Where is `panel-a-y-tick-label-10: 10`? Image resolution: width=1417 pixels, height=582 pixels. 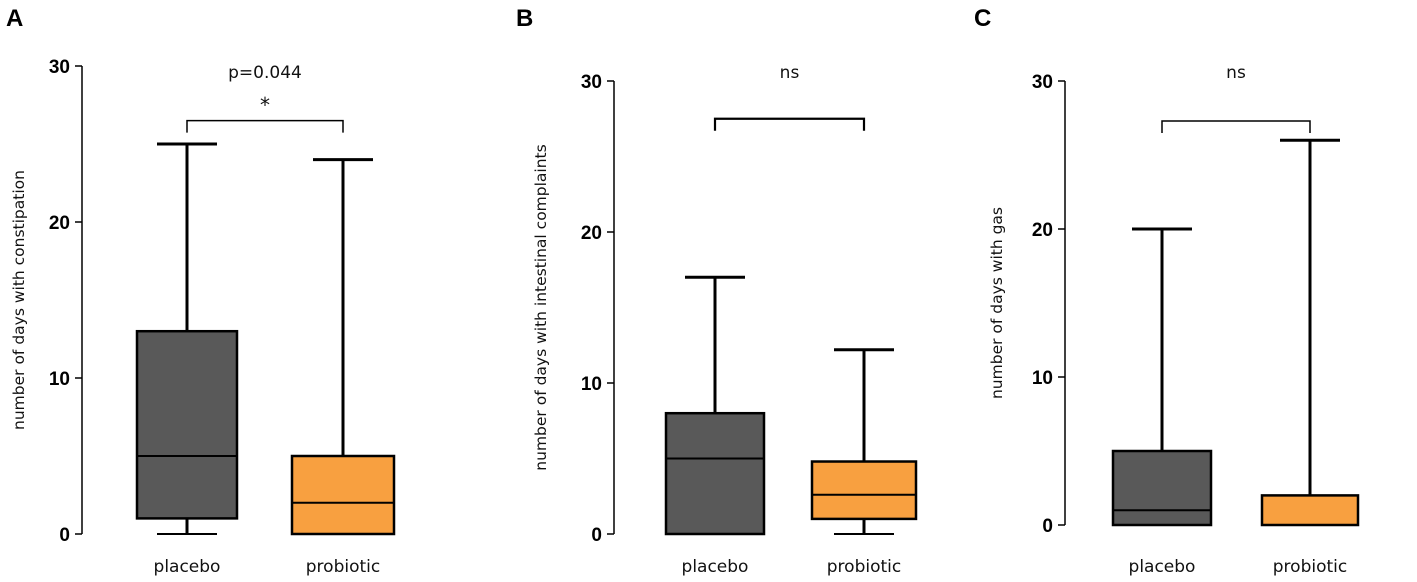 panel-a-y-tick-label-10: 10 is located at coordinates (59, 379).